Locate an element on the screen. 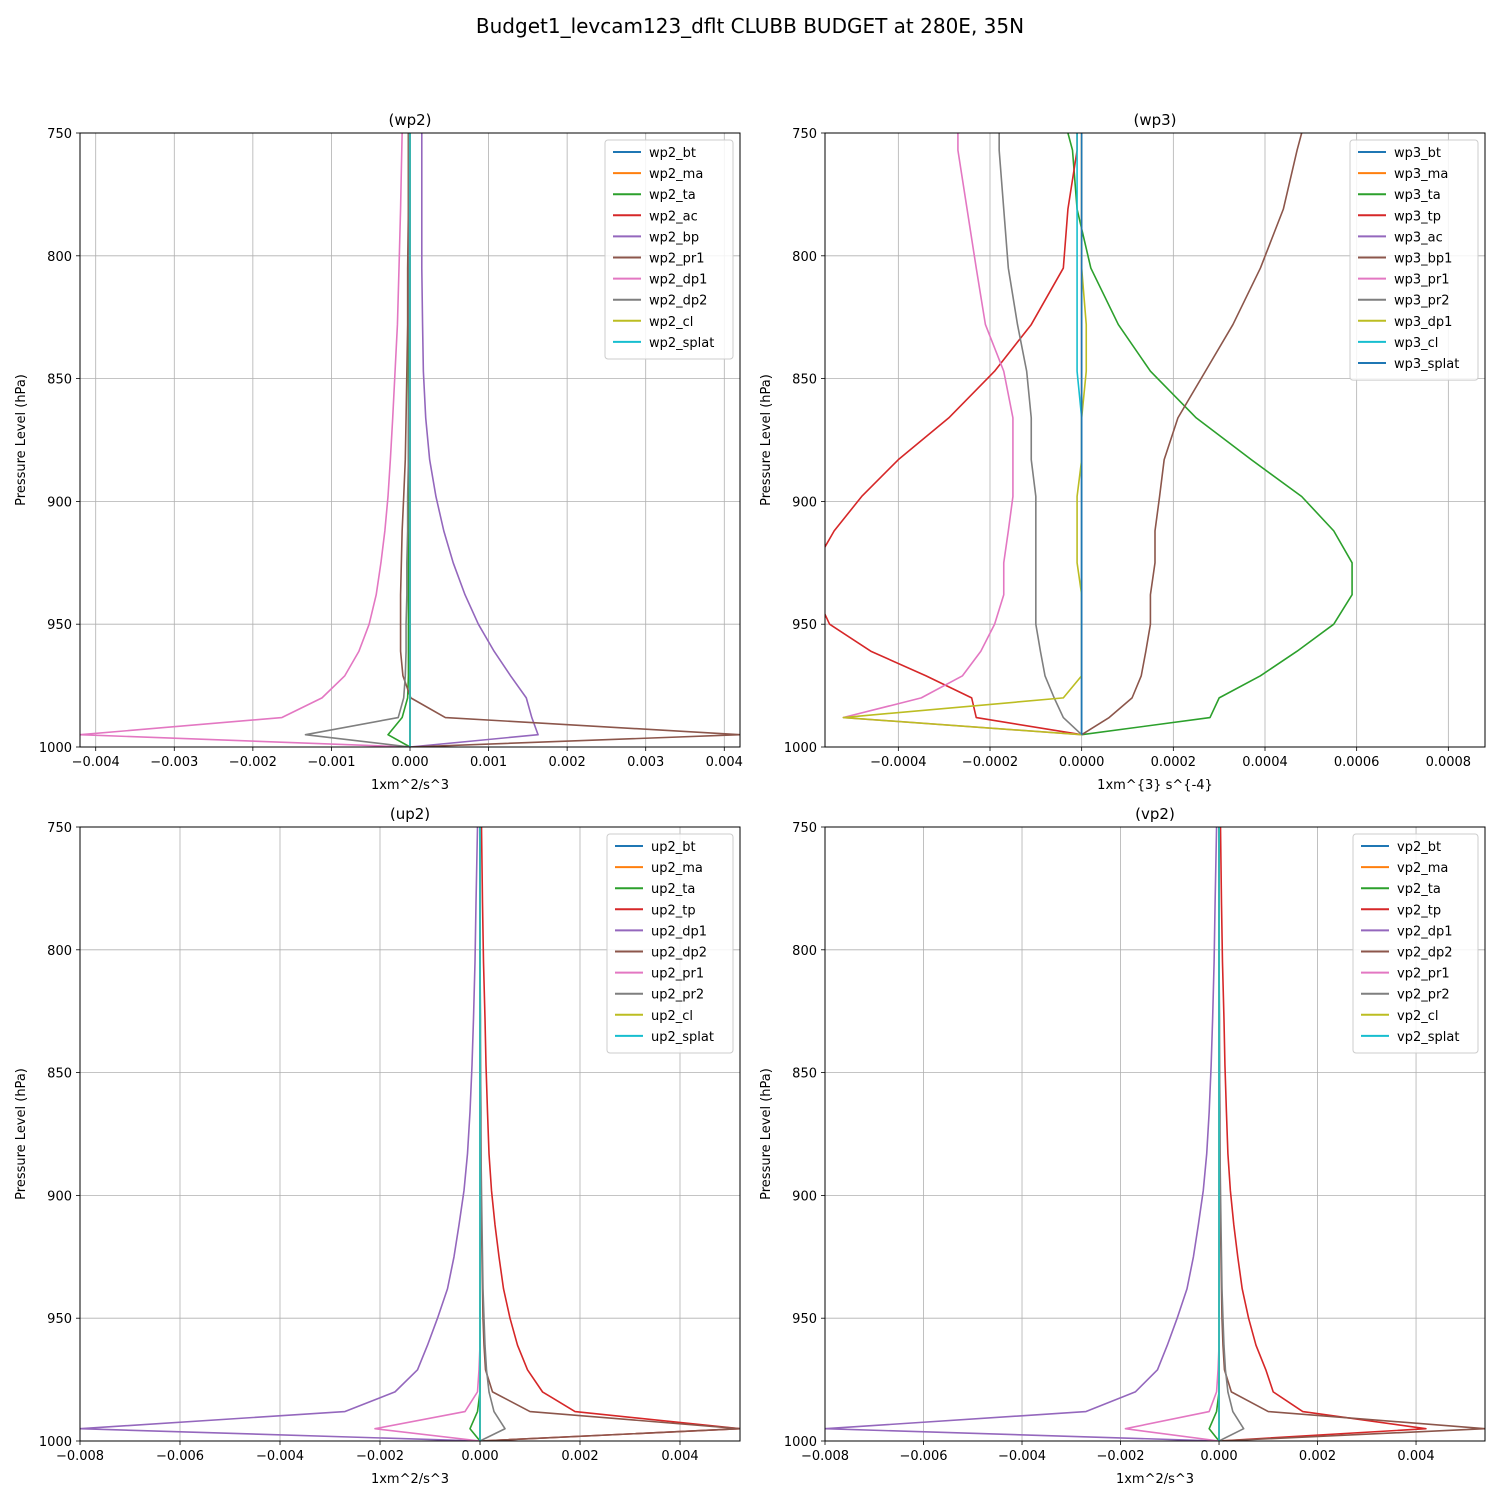  legend-entry-label: wp2_ac is located at coordinates (673, 216).